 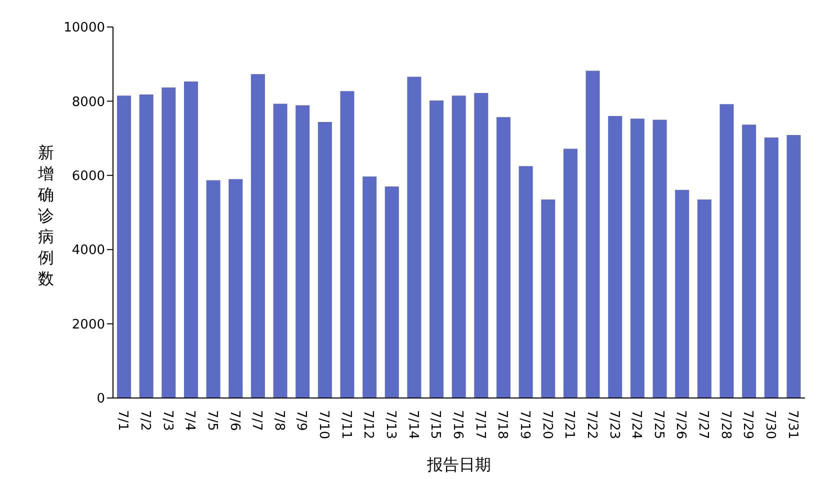 I want to click on x-tick-label: 7/7, so click(x=256, y=420).